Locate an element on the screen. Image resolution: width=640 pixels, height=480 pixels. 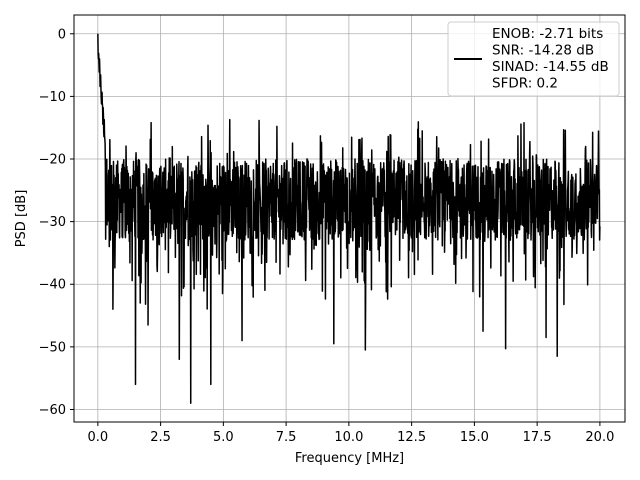
x-tick-label: 10.0 is located at coordinates (348, 437).